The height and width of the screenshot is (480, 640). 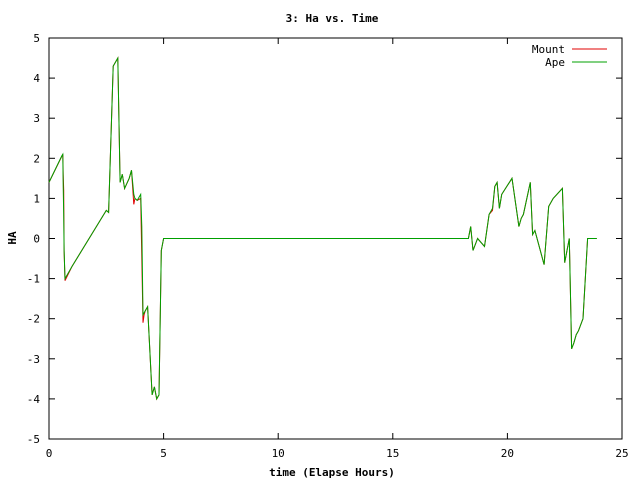 What do you see at coordinates (548, 49) in the screenshot?
I see `legend-label-mount: Mount` at bounding box center [548, 49].